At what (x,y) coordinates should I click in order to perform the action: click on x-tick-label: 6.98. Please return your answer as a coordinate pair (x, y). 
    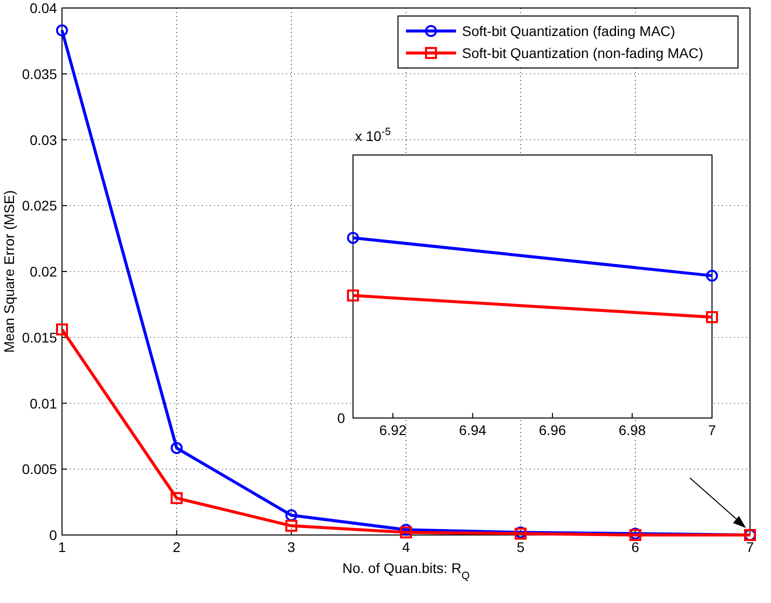
    Looking at the image, I should click on (632, 430).